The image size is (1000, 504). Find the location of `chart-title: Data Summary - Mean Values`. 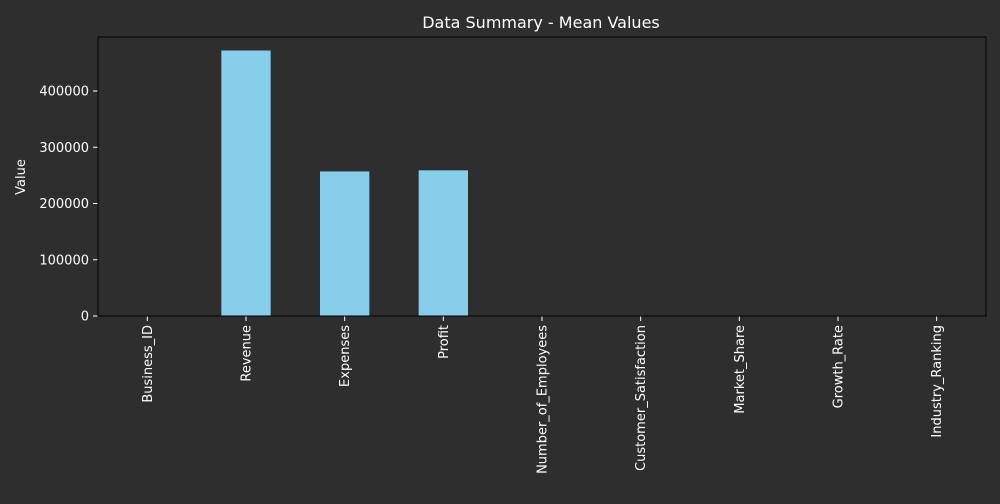

chart-title: Data Summary - Mean Values is located at coordinates (541, 22).